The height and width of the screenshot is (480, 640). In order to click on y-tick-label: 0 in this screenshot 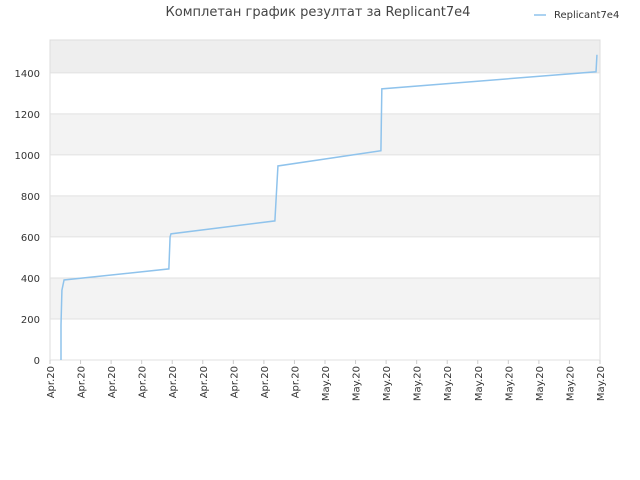, I will do `click(37, 361)`.